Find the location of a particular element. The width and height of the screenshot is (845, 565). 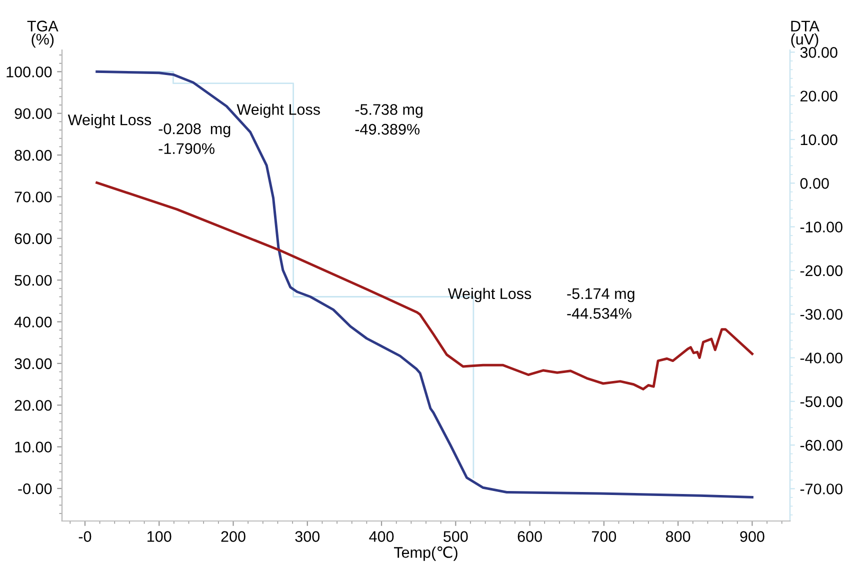

y-tick-label: 70.00 is located at coordinates (33, 197).